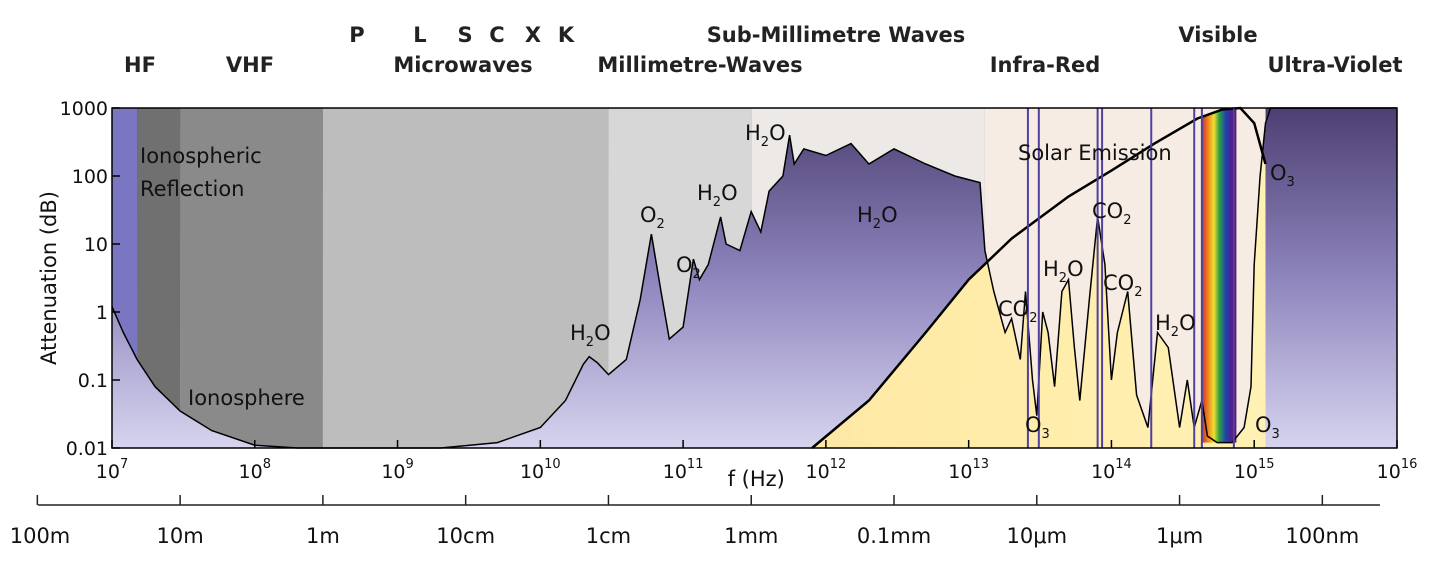 Image resolution: width=1445 pixels, height=561 pixels. What do you see at coordinates (1397, 470) in the screenshot?
I see `x-tick-label-9: 10¹⁶` at bounding box center [1397, 470].